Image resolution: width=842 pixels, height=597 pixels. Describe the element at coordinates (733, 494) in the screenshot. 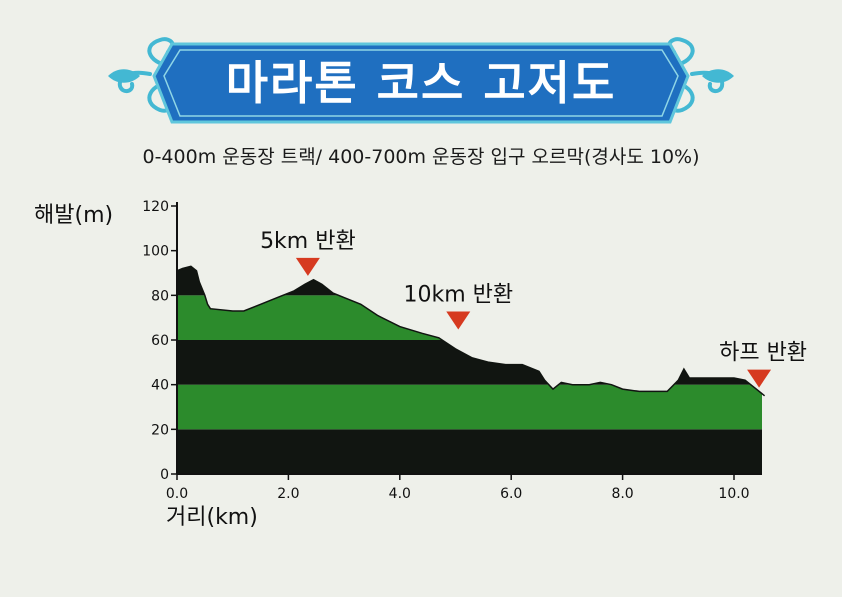

I see `x-tick-label: 10.0` at that location.